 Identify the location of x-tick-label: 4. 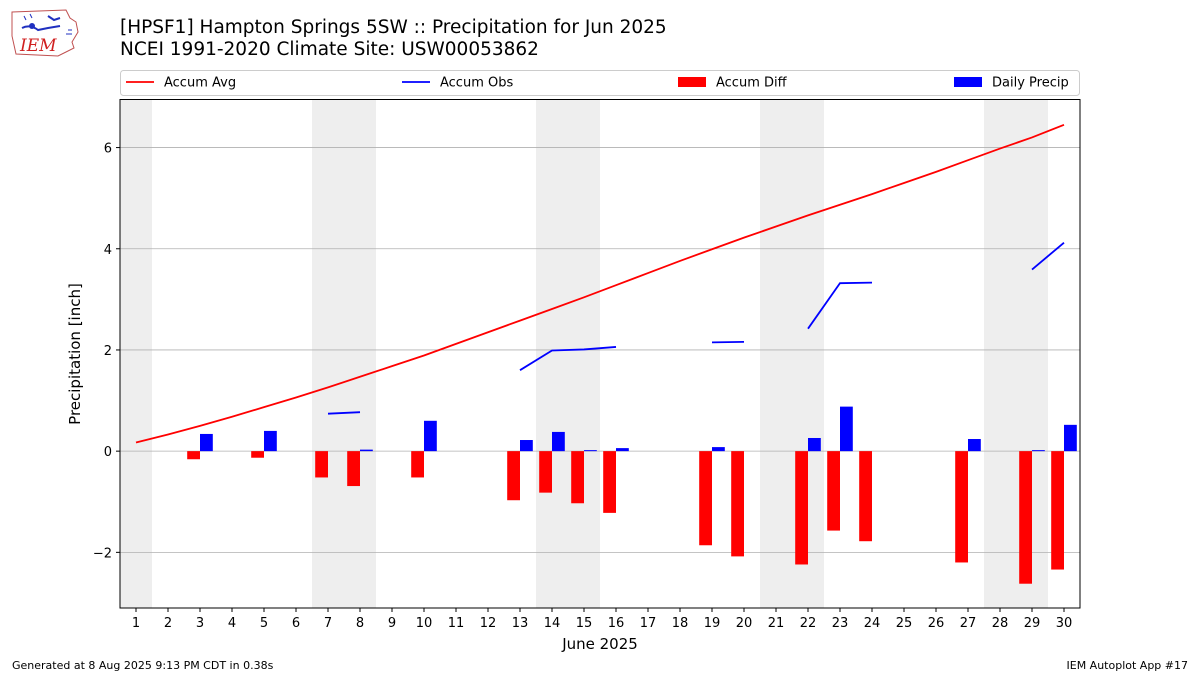
(232, 623).